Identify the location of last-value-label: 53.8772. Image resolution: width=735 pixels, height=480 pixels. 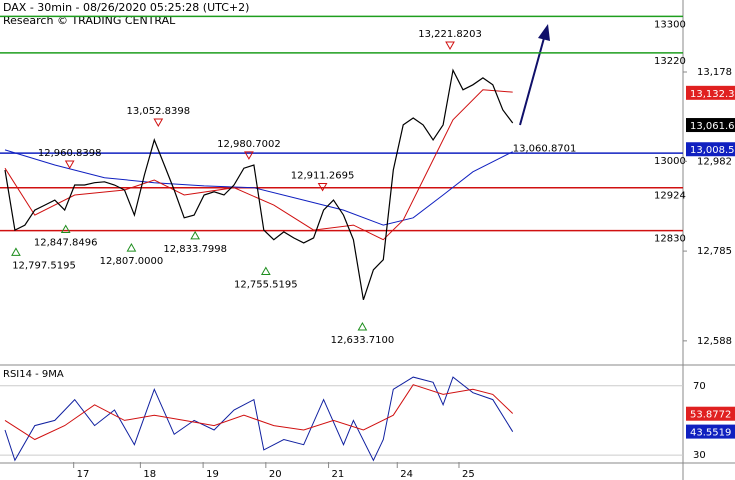
(710, 415).